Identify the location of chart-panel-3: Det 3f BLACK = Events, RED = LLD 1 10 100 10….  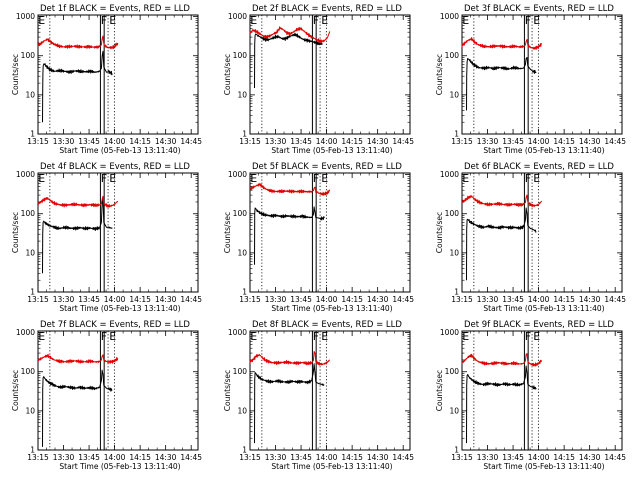
(530, 79).